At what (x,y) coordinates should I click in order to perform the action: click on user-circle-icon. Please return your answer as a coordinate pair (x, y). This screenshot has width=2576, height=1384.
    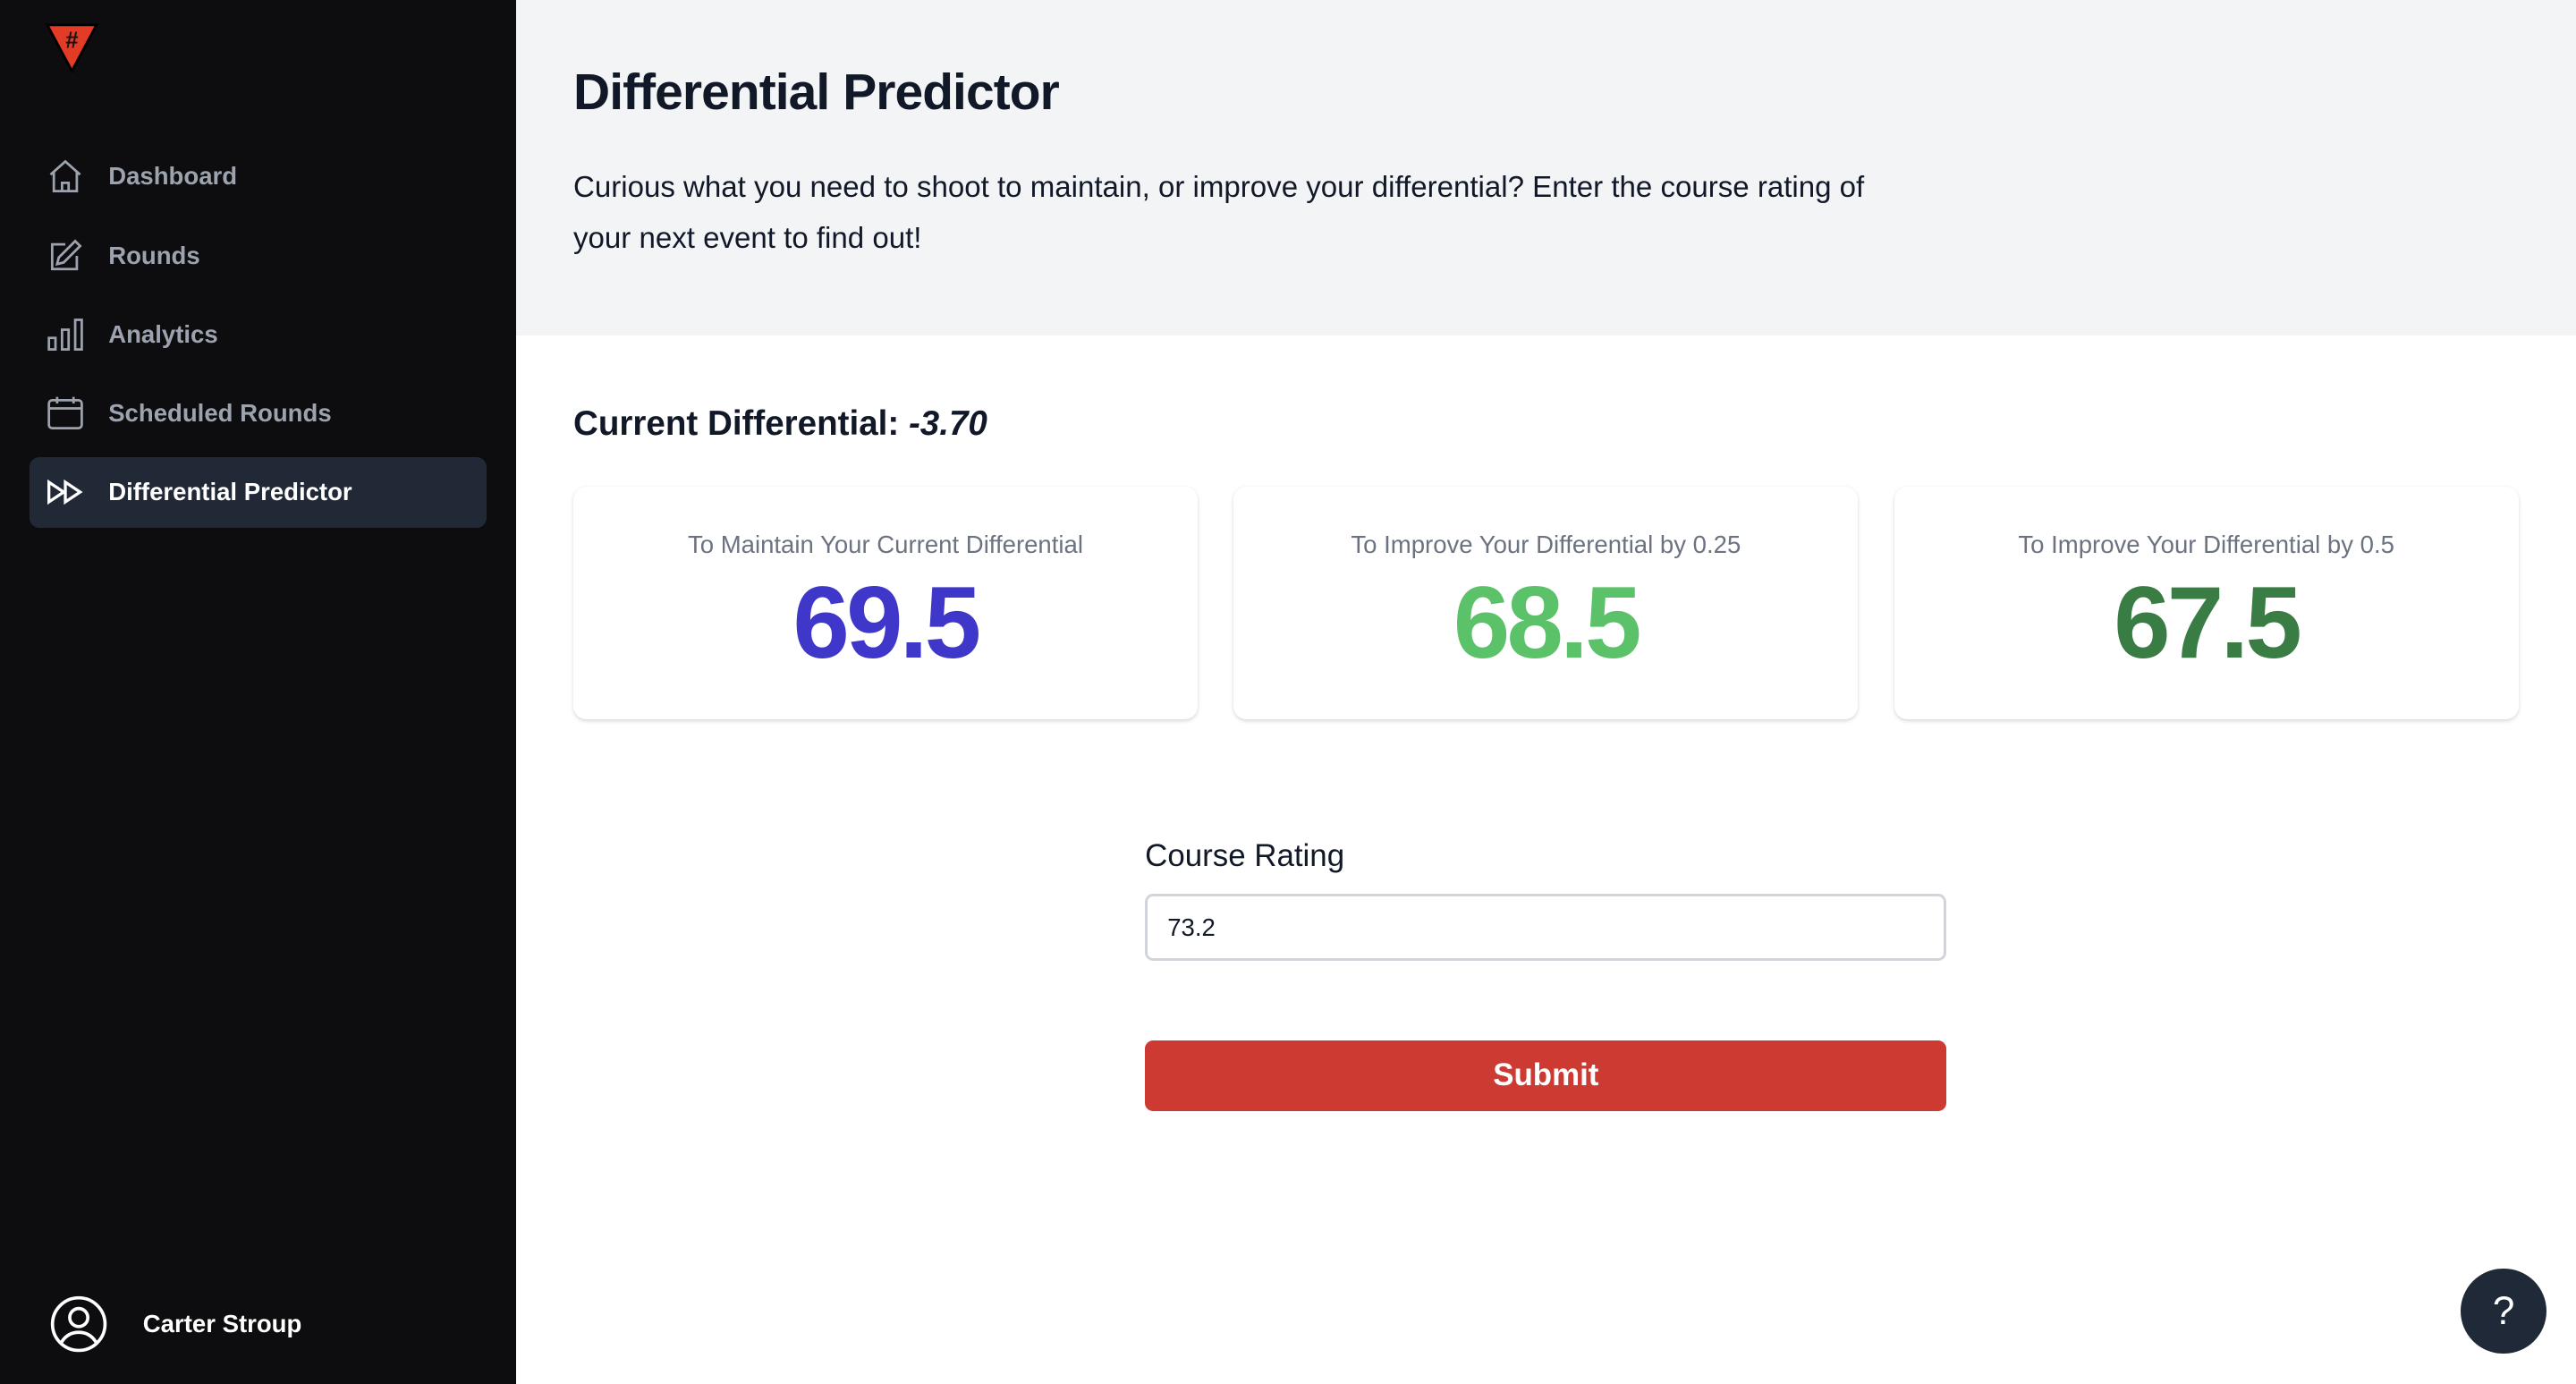
    Looking at the image, I should click on (78, 1324).